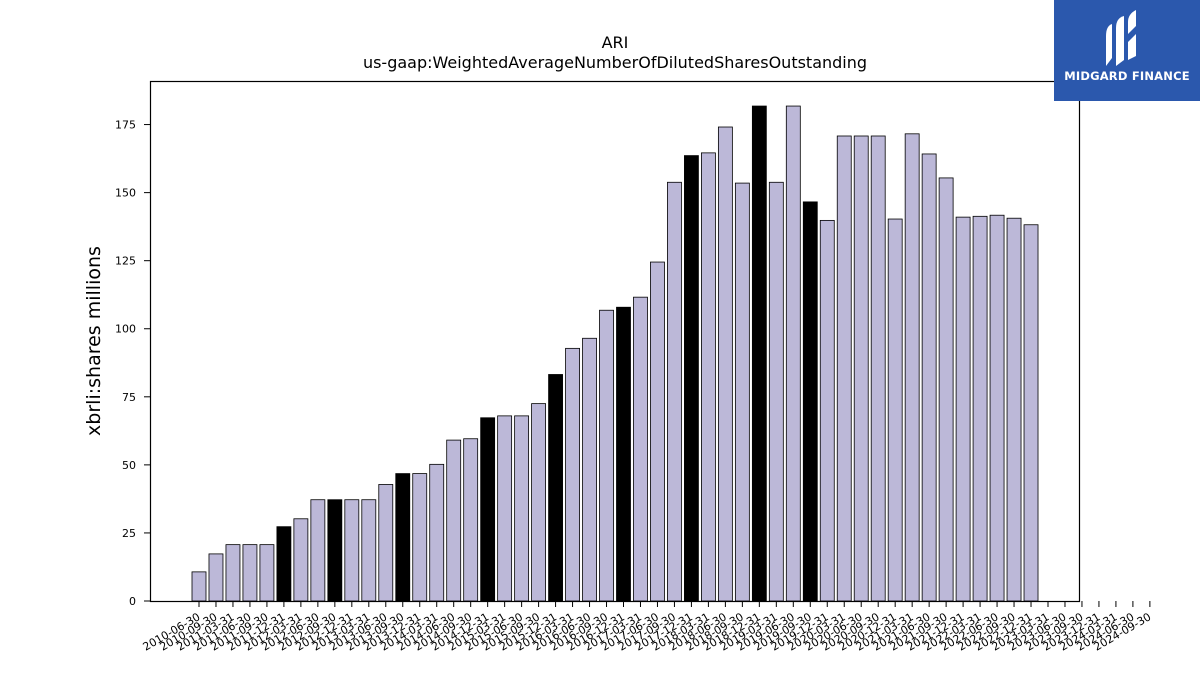  What do you see at coordinates (615, 42) in the screenshot?
I see `chart-title: ARI` at bounding box center [615, 42].